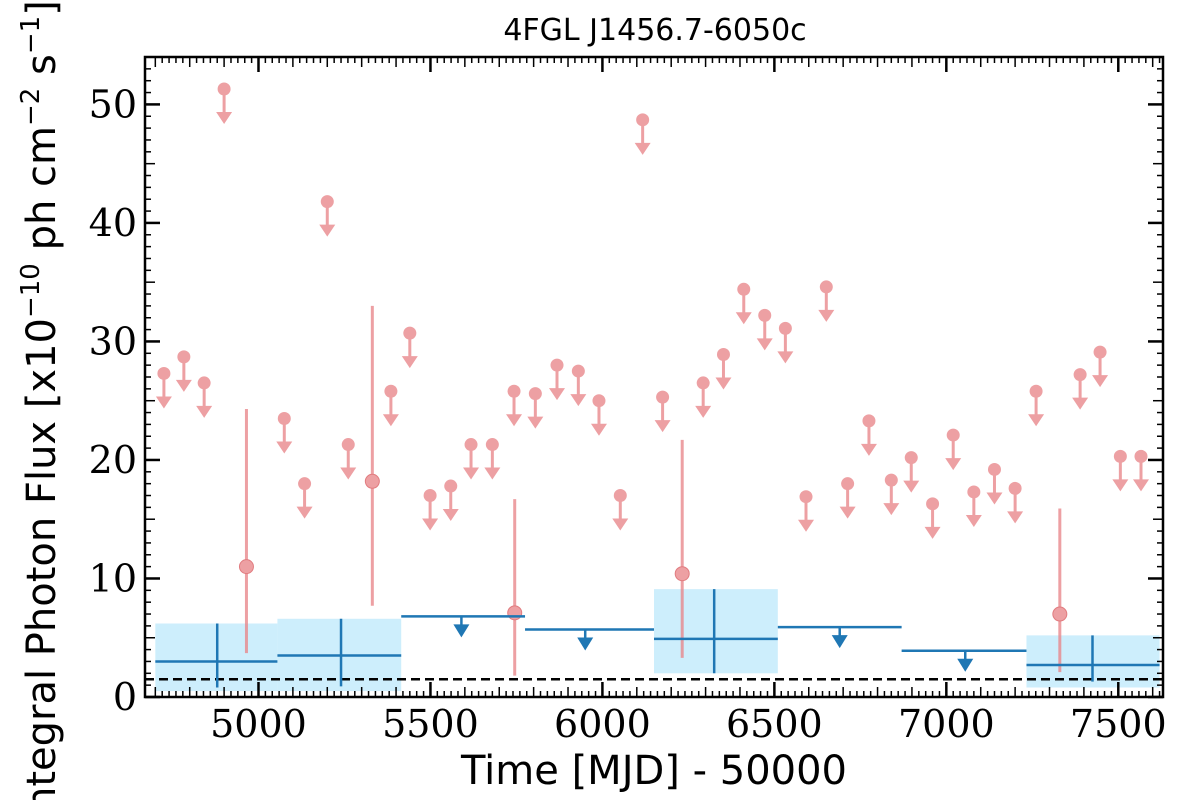  I want to click on y-tick-label: 50, so click(113, 104).